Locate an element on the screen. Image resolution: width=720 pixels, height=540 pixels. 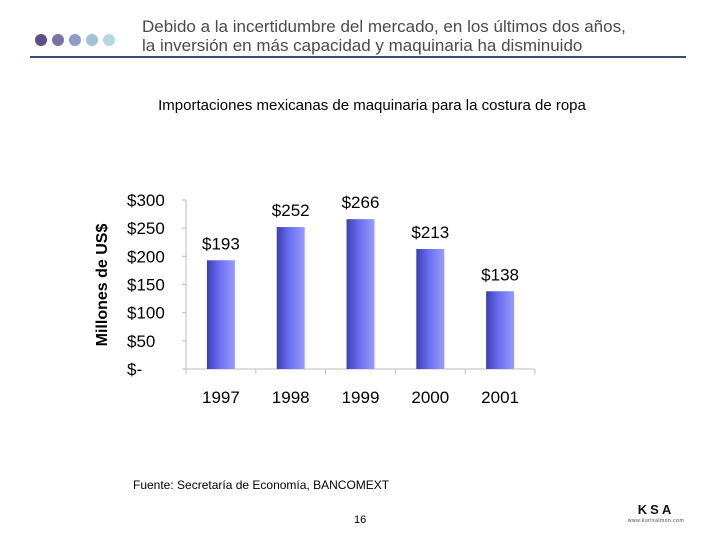
logo-subtext: www.kurtsalmon.com is located at coordinates (656, 521).